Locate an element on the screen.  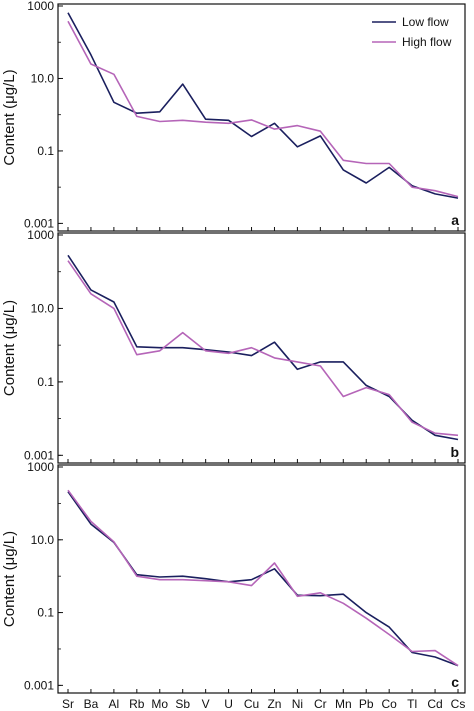
panel-label: b is located at coordinates (454, 452).